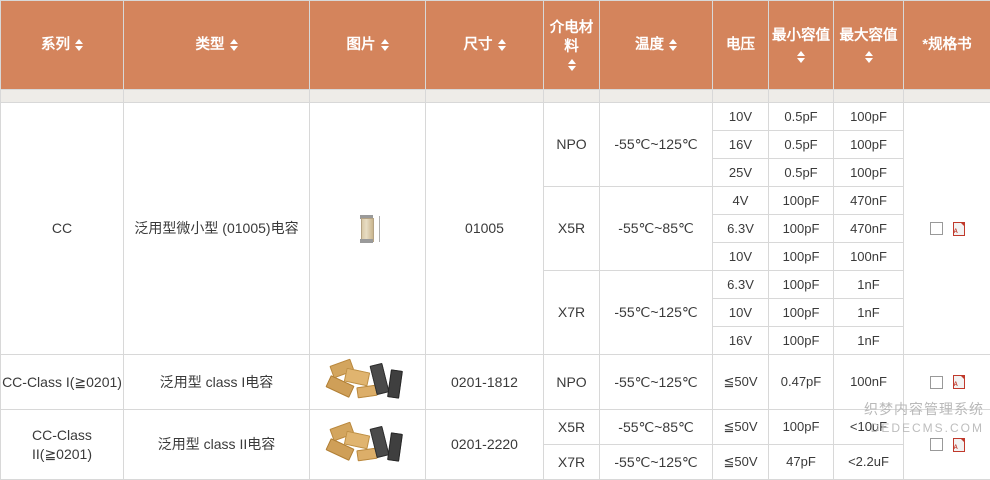 The image size is (990, 480). What do you see at coordinates (869, 382) in the screenshot?
I see `cell-cap-max: 100nF` at bounding box center [869, 382].